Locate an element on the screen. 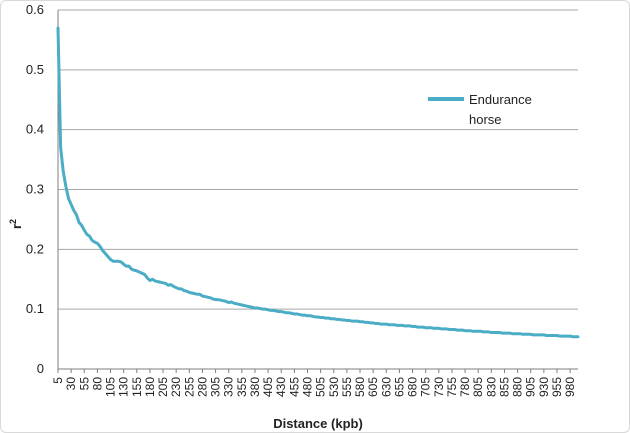  x-tick-label: 205 is located at coordinates (163, 387).